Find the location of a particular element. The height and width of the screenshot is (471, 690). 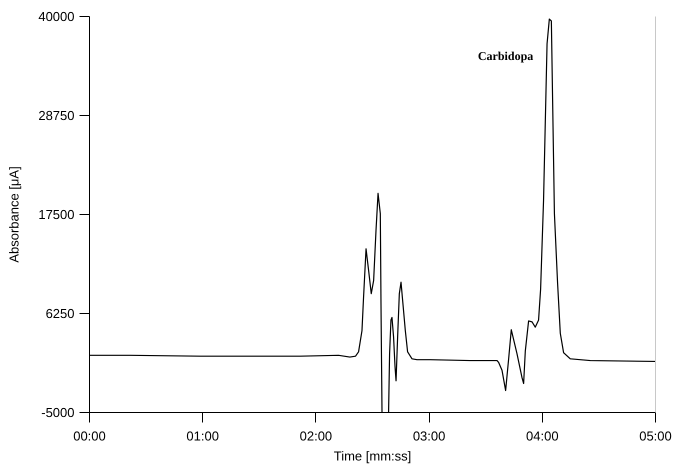

y-axis-title: Absorbance [μA] is located at coordinates (14, 214).